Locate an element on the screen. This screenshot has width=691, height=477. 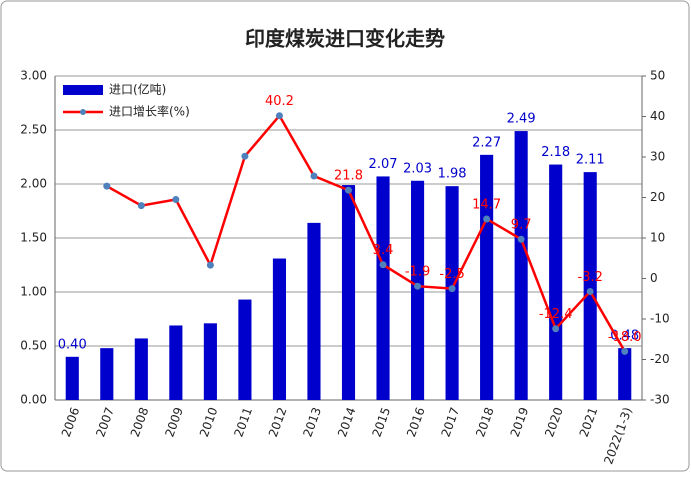
legend-swatch is located at coordinates (83, 90).